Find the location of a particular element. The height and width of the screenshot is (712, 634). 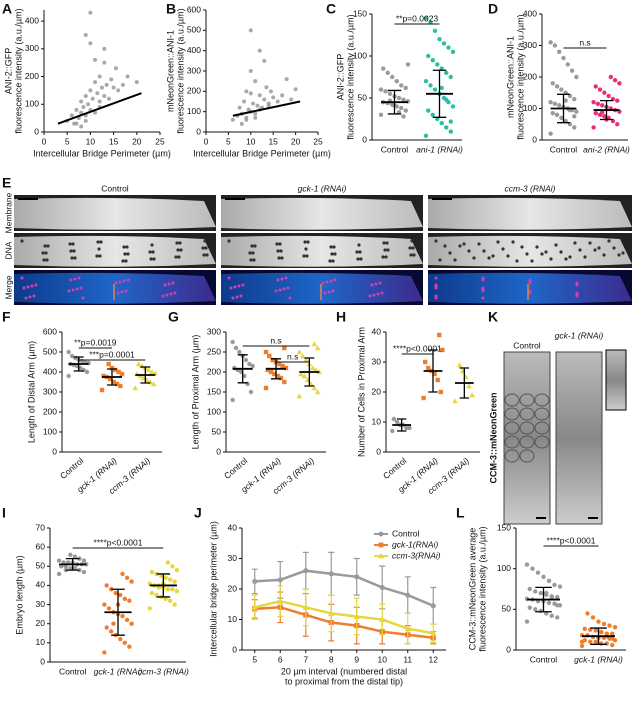

x-tick-label: 11 is located at coordinates (407, 659).